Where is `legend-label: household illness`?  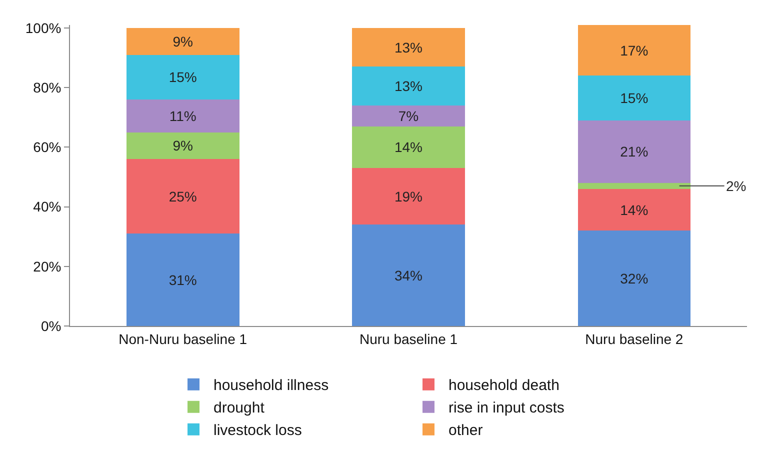 legend-label: household illness is located at coordinates (271, 385).